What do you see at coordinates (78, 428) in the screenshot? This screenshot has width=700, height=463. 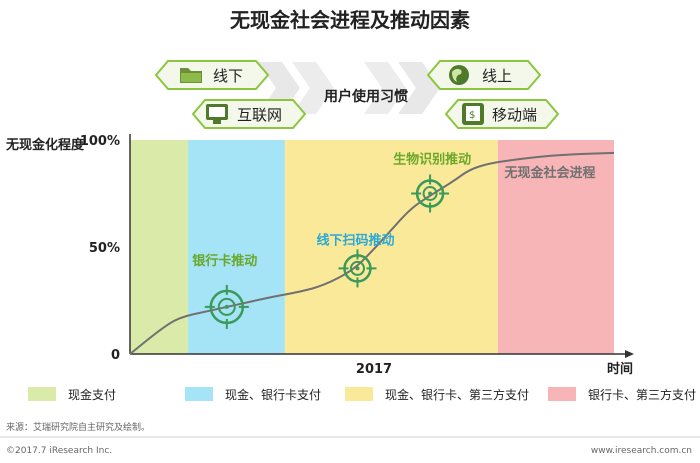 I see `source-note: 来源：艾瑞研究院自主研究及绘制。` at bounding box center [78, 428].